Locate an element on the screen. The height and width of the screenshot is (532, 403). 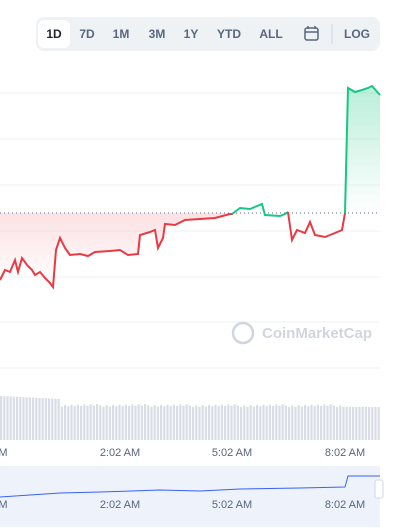
range-button: YTD is located at coordinates (229, 34).